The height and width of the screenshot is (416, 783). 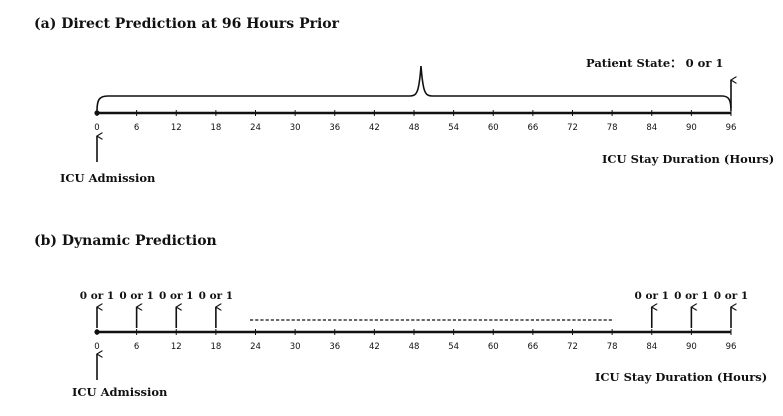 What do you see at coordinates (651, 128) in the screenshot?
I see `axis-tick-label-a: 84` at bounding box center [651, 128].